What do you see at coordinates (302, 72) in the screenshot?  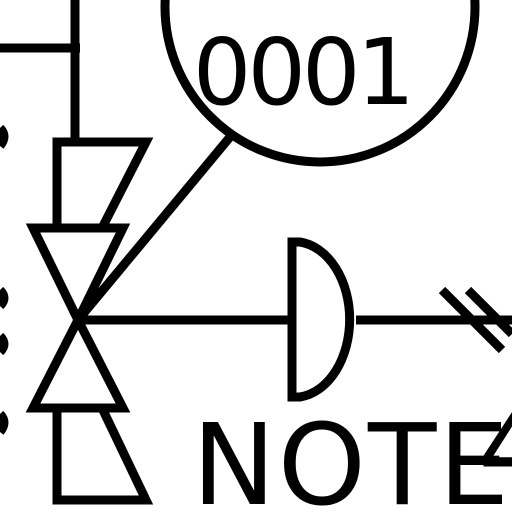 I see `instrument-tag: 0001` at bounding box center [302, 72].